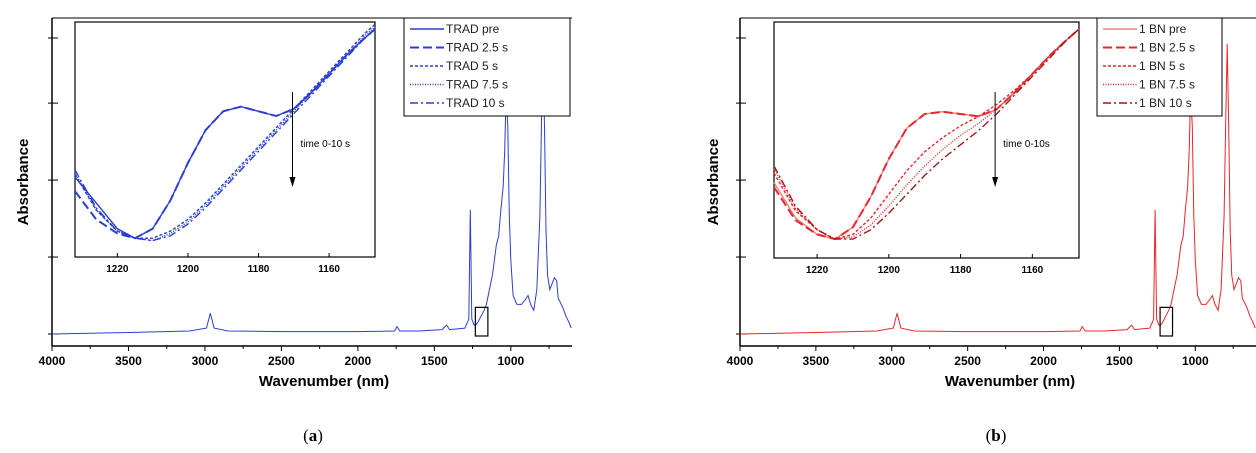  Describe the element at coordinates (477, 85) in the screenshot. I see `legend-label: TRAD 7.5 s` at that location.